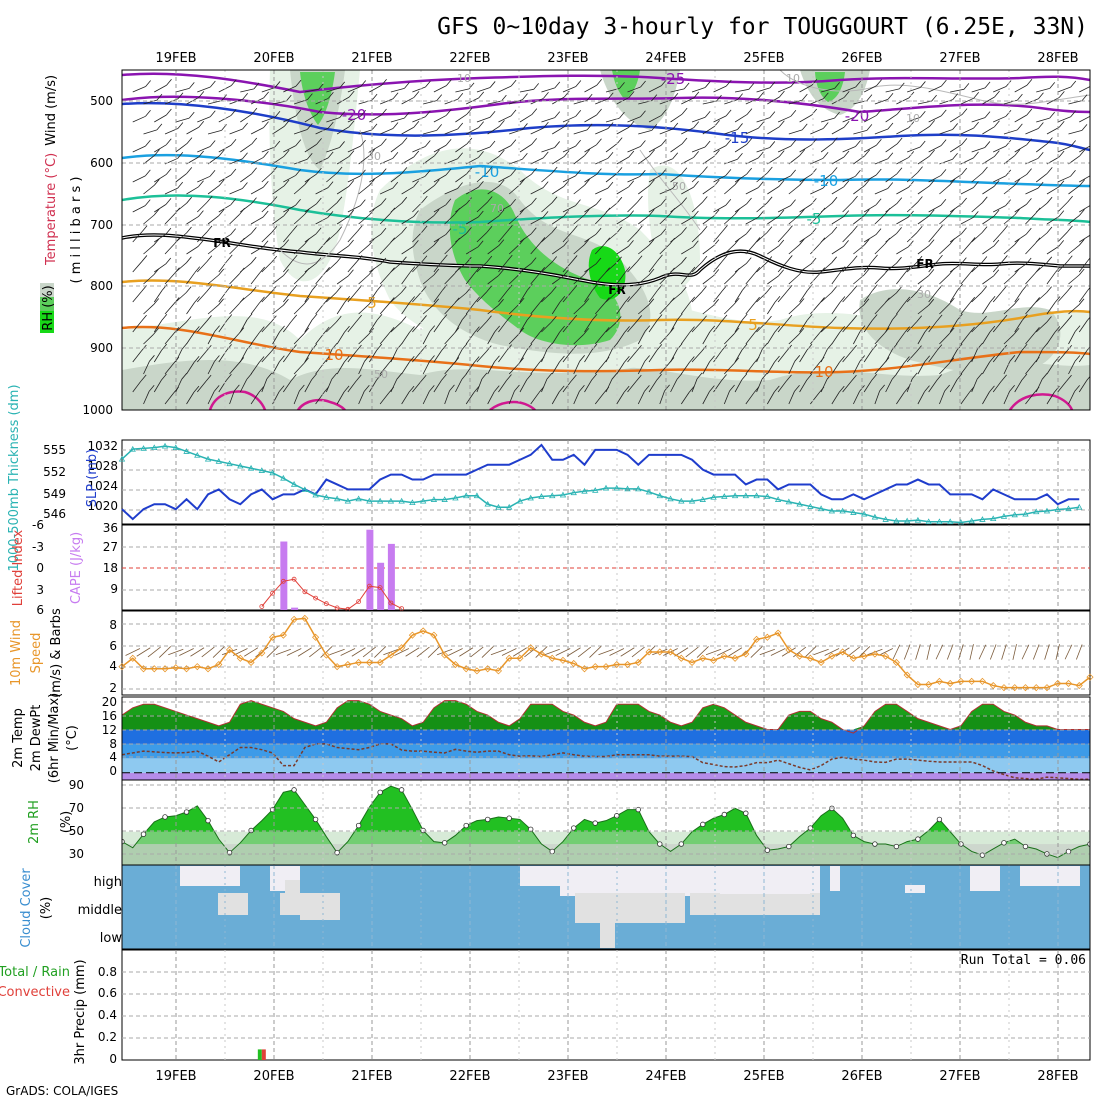 The height and width of the screenshot is (1100, 1100). What do you see at coordinates (606, 776) in the screenshot?
I see `band-below-zero` at bounding box center [606, 776].